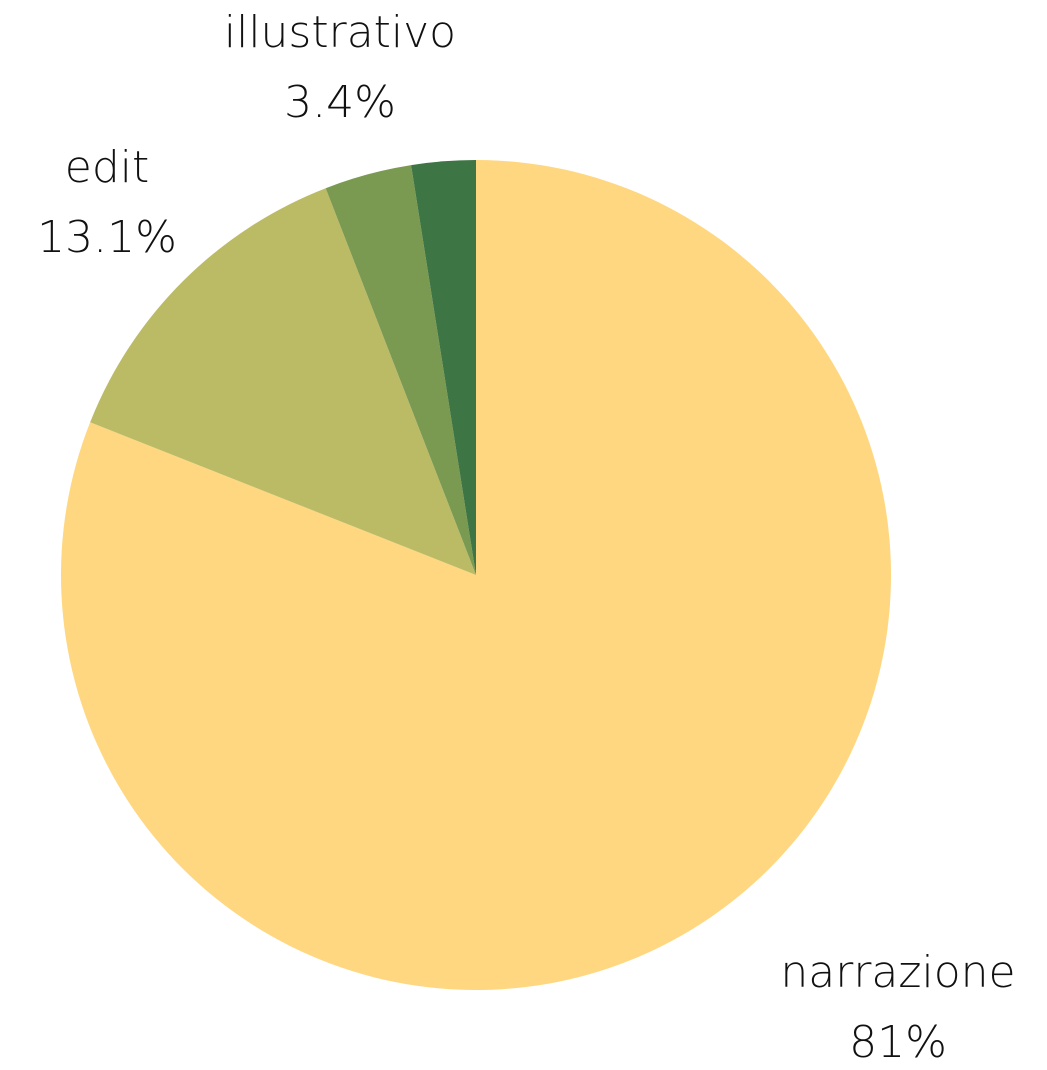  I want to click on slice-label: edit, so click(107, 167).